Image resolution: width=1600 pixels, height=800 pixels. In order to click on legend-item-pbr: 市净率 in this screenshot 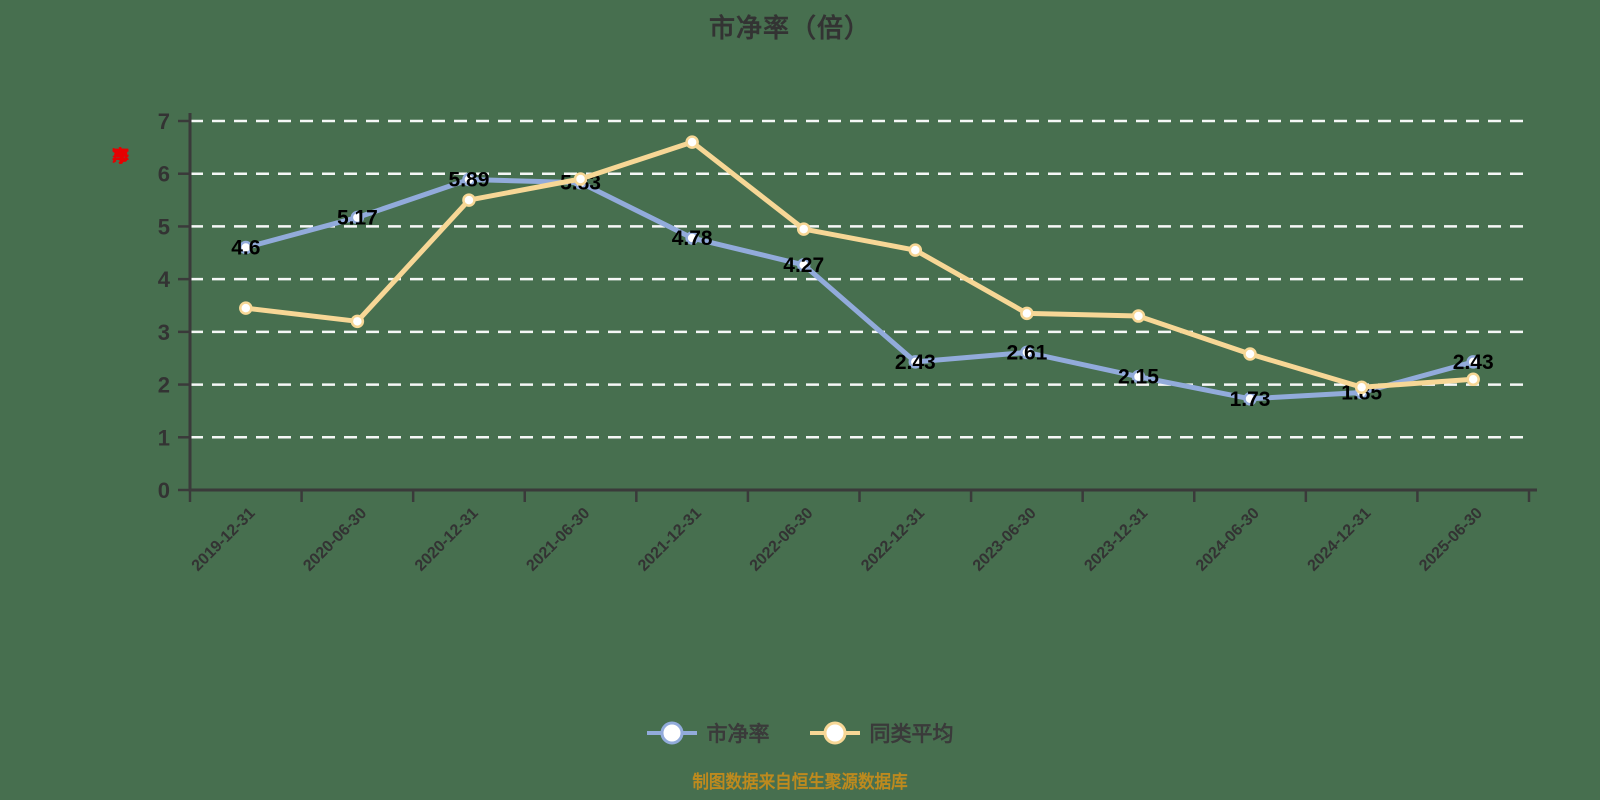, I will do `click(708, 733)`.